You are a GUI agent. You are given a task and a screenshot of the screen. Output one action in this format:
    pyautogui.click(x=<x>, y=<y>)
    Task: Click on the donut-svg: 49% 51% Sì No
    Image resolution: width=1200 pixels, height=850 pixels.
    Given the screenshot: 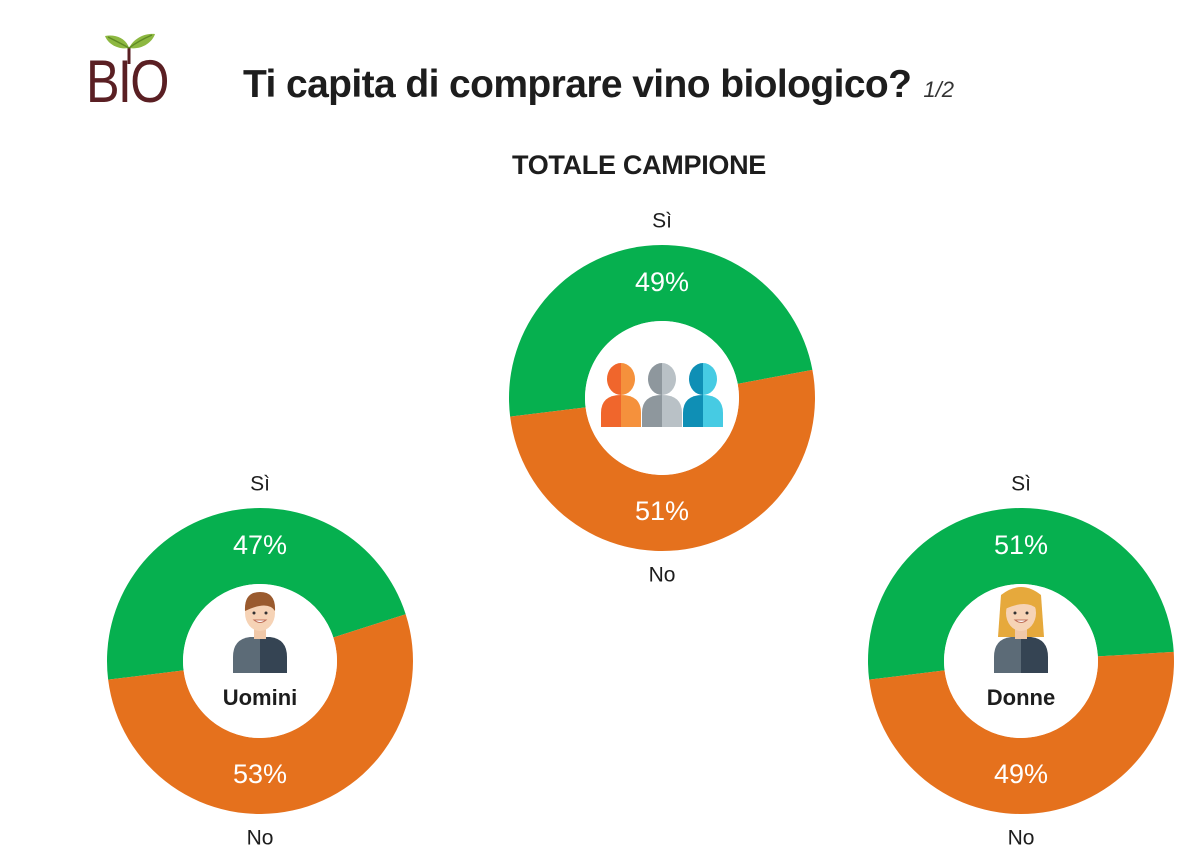 What is the action you would take?
    pyautogui.click(x=662, y=398)
    